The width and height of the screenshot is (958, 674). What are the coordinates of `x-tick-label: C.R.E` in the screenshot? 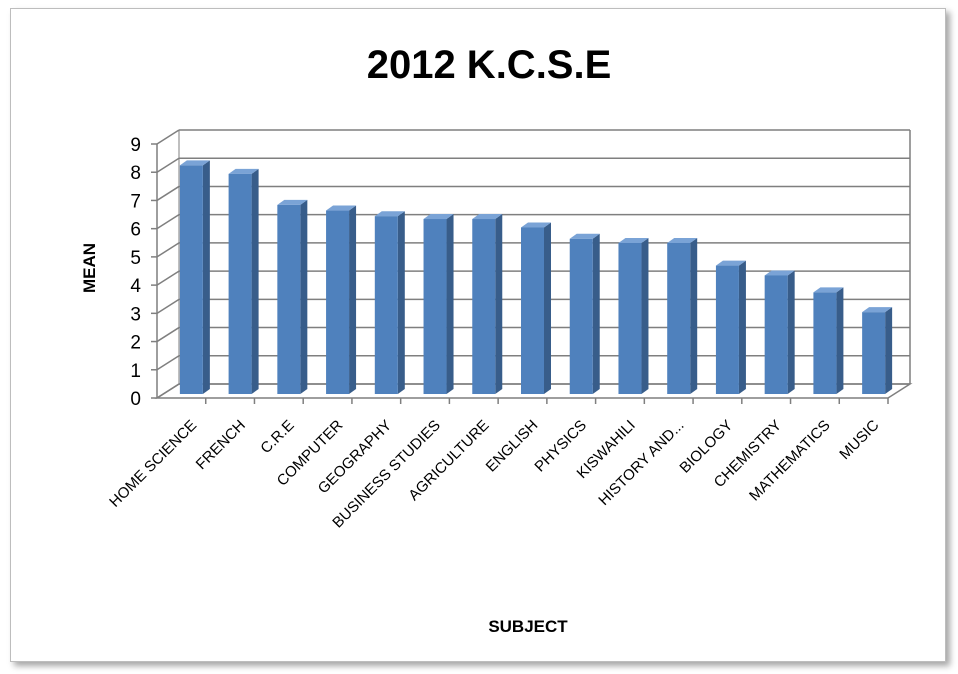 It's located at (277, 437).